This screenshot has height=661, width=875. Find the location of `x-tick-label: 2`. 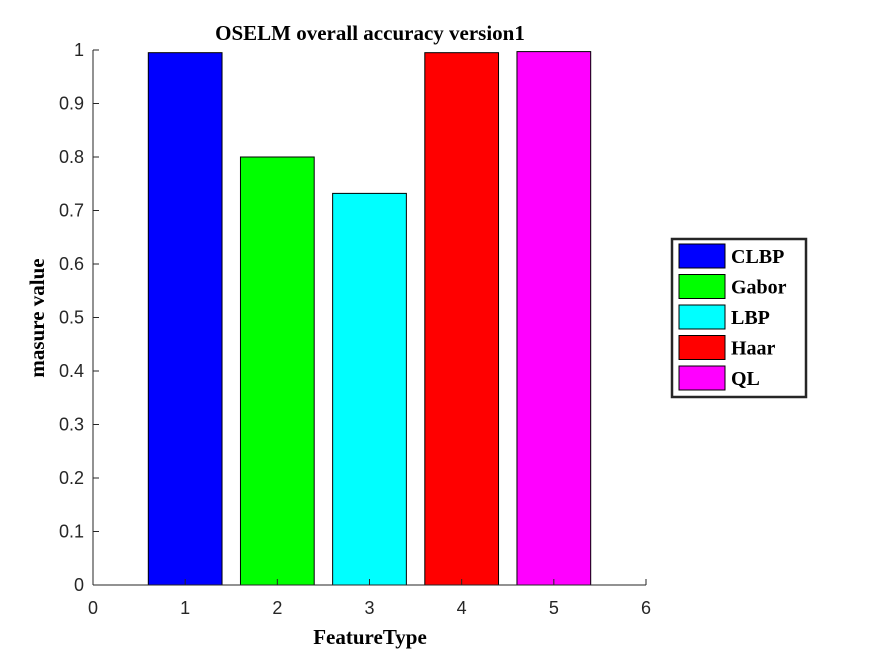

x-tick-label: 2 is located at coordinates (277, 608).